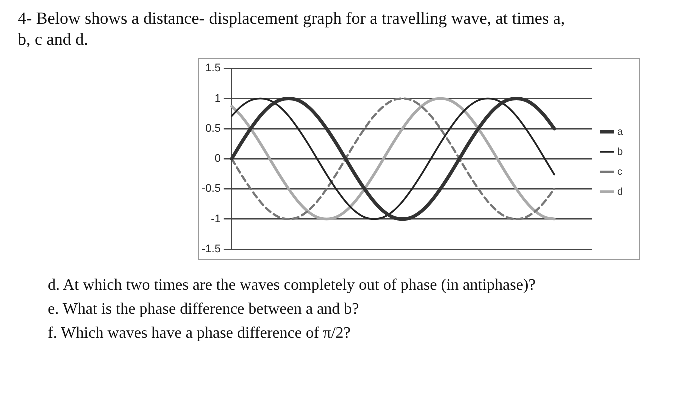 The width and height of the screenshot is (700, 400). I want to click on y-tick-label: 0, so click(217, 159).